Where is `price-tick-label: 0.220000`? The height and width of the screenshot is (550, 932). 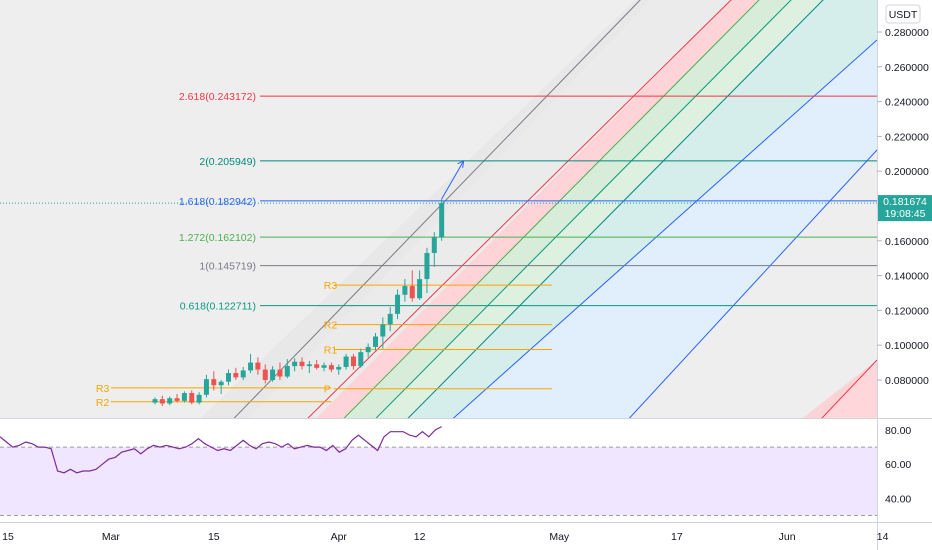
price-tick-label: 0.220000 is located at coordinates (907, 137).